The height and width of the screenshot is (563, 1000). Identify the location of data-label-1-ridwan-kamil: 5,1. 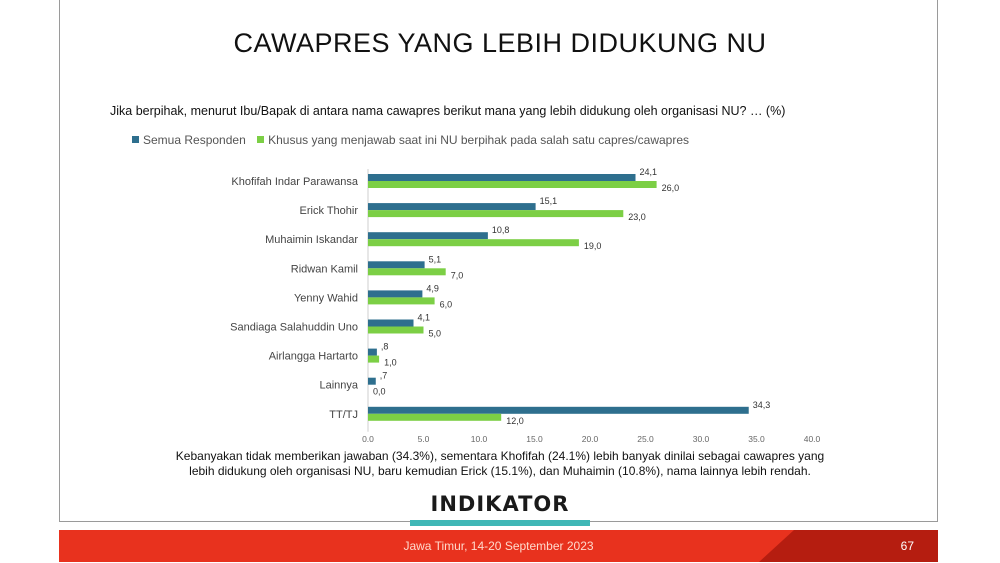
(435, 259).